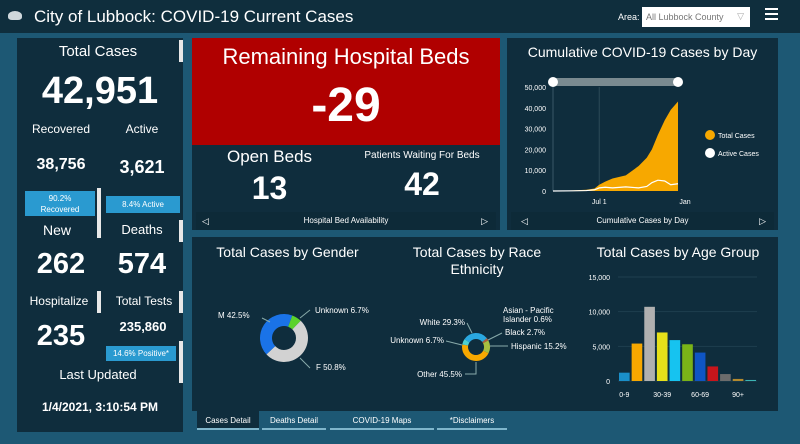 The image size is (800, 444). I want to click on x-tick-label: Jan, so click(684, 202).